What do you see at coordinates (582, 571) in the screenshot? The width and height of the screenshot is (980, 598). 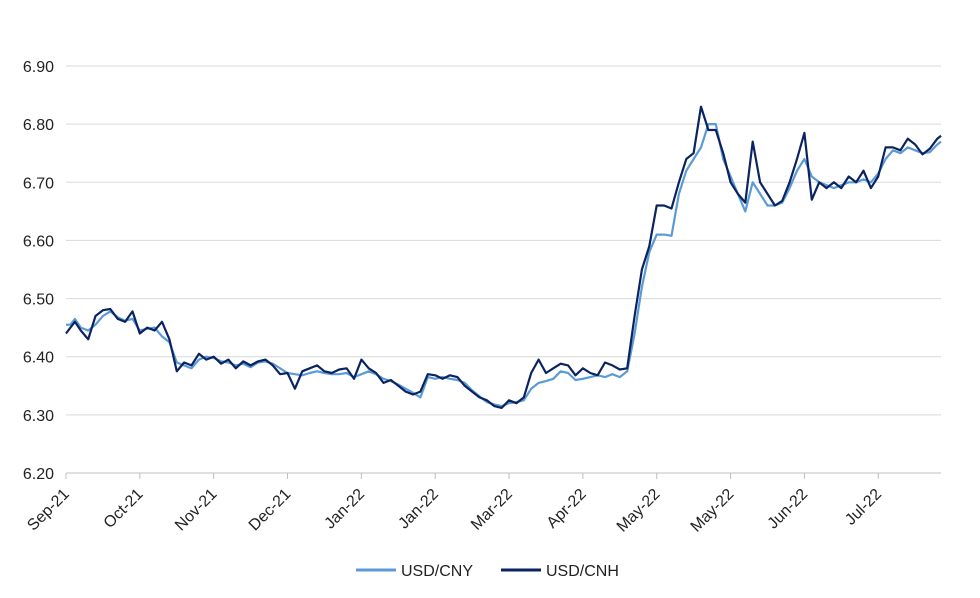 I see `legend-label: USD/CNH` at bounding box center [582, 571].